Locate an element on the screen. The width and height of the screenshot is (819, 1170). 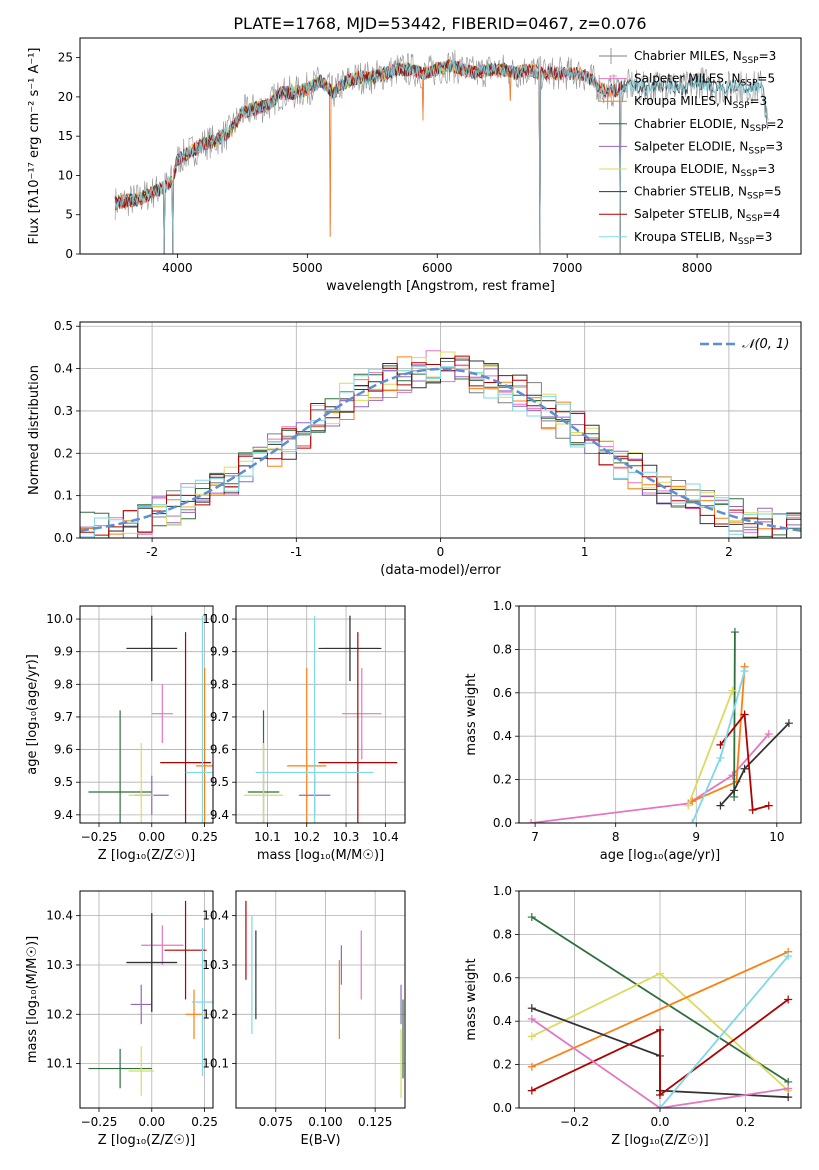
y-tick-label: 9.8 is located at coordinates (219, 684).